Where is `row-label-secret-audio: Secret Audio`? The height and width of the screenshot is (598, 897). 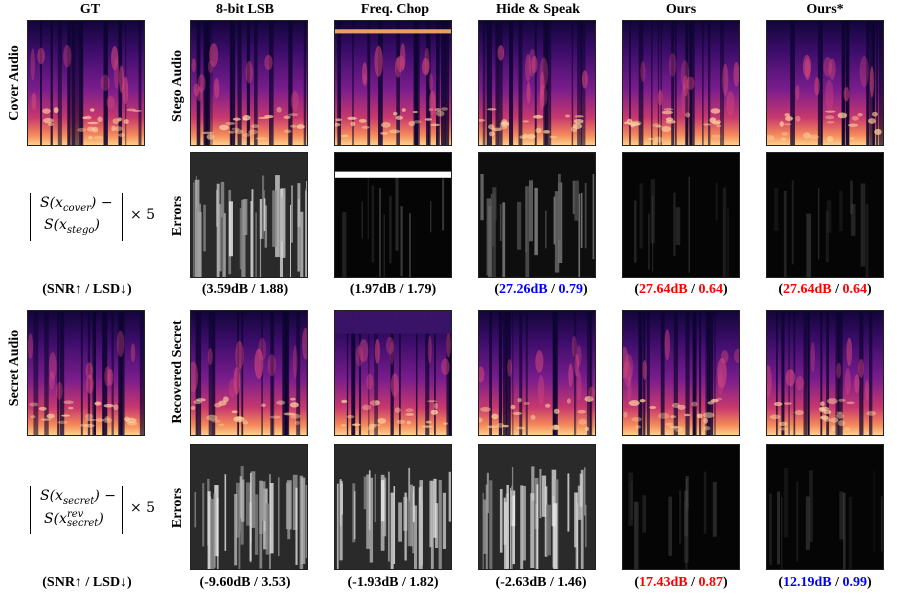 row-label-secret-audio: Secret Audio is located at coordinates (14, 368).